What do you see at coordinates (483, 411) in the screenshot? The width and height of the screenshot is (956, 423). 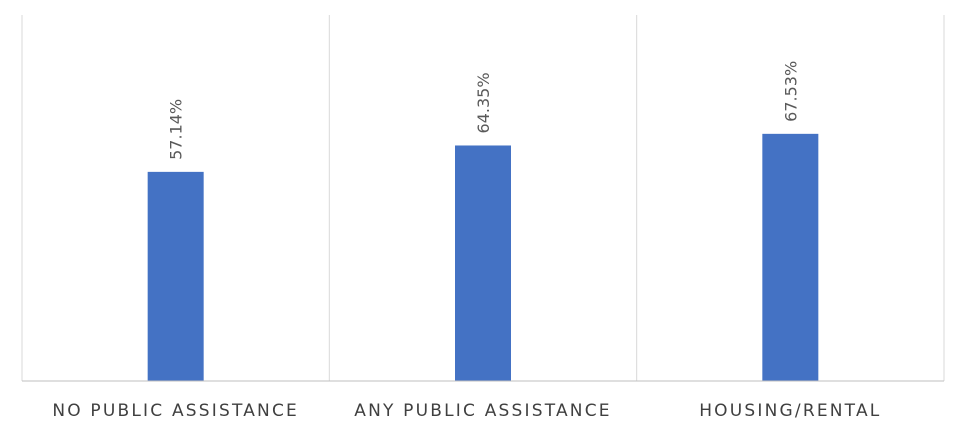 I see `category-label: ANY PUBLIC ASSISTANCE` at bounding box center [483, 411].